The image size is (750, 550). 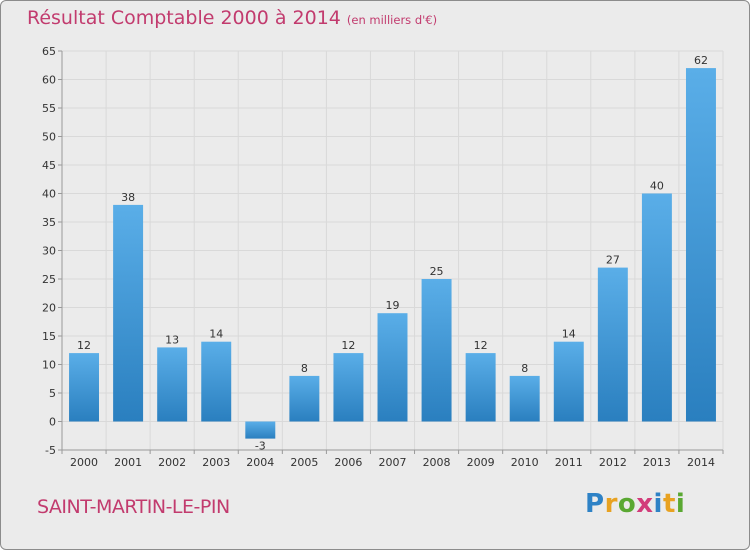 I want to click on data-label: 13, so click(x=172, y=339).